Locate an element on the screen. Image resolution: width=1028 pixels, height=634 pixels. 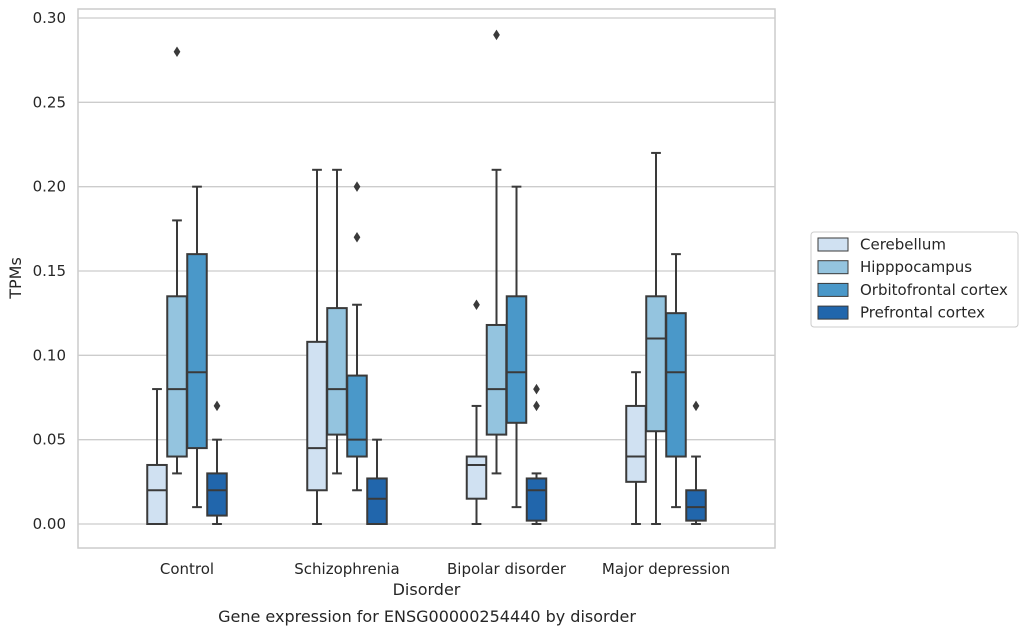
y-axis-ticks: 0.00 0.05 0.10 0.15 0.20 0.25 0.30 is located at coordinates (49, 271).